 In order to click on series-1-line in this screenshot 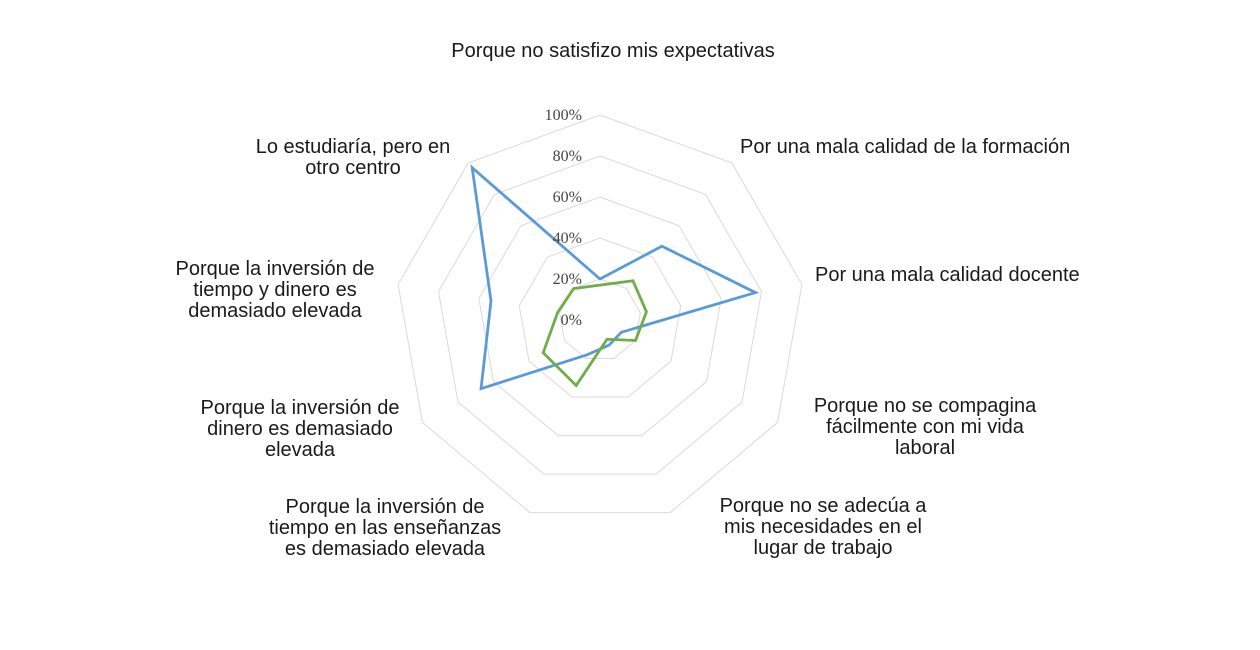, I will do `click(615, 277)`.